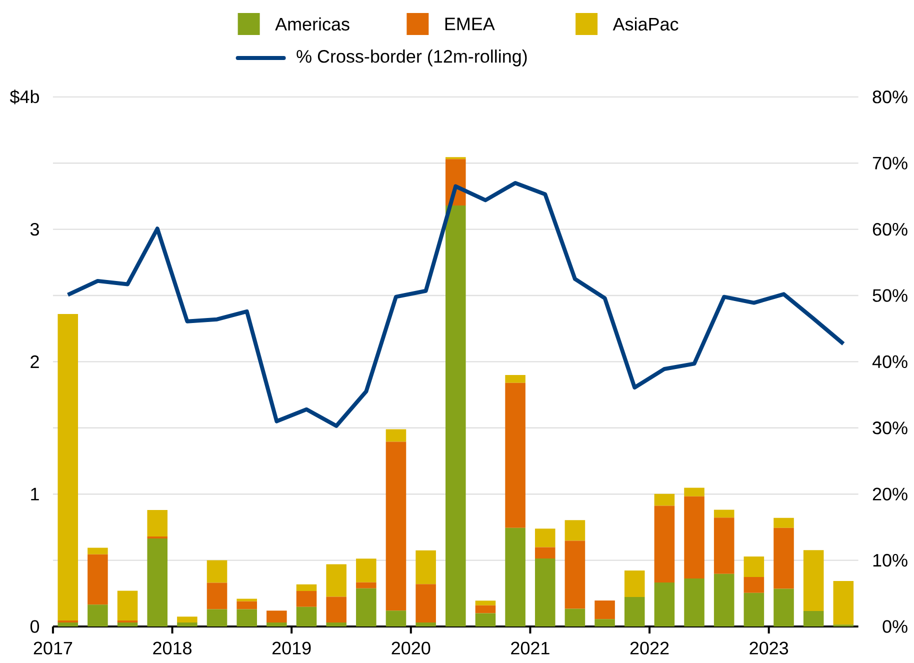  Describe the element at coordinates (890, 295) in the screenshot. I see `y2-tick-label: 50%` at that location.